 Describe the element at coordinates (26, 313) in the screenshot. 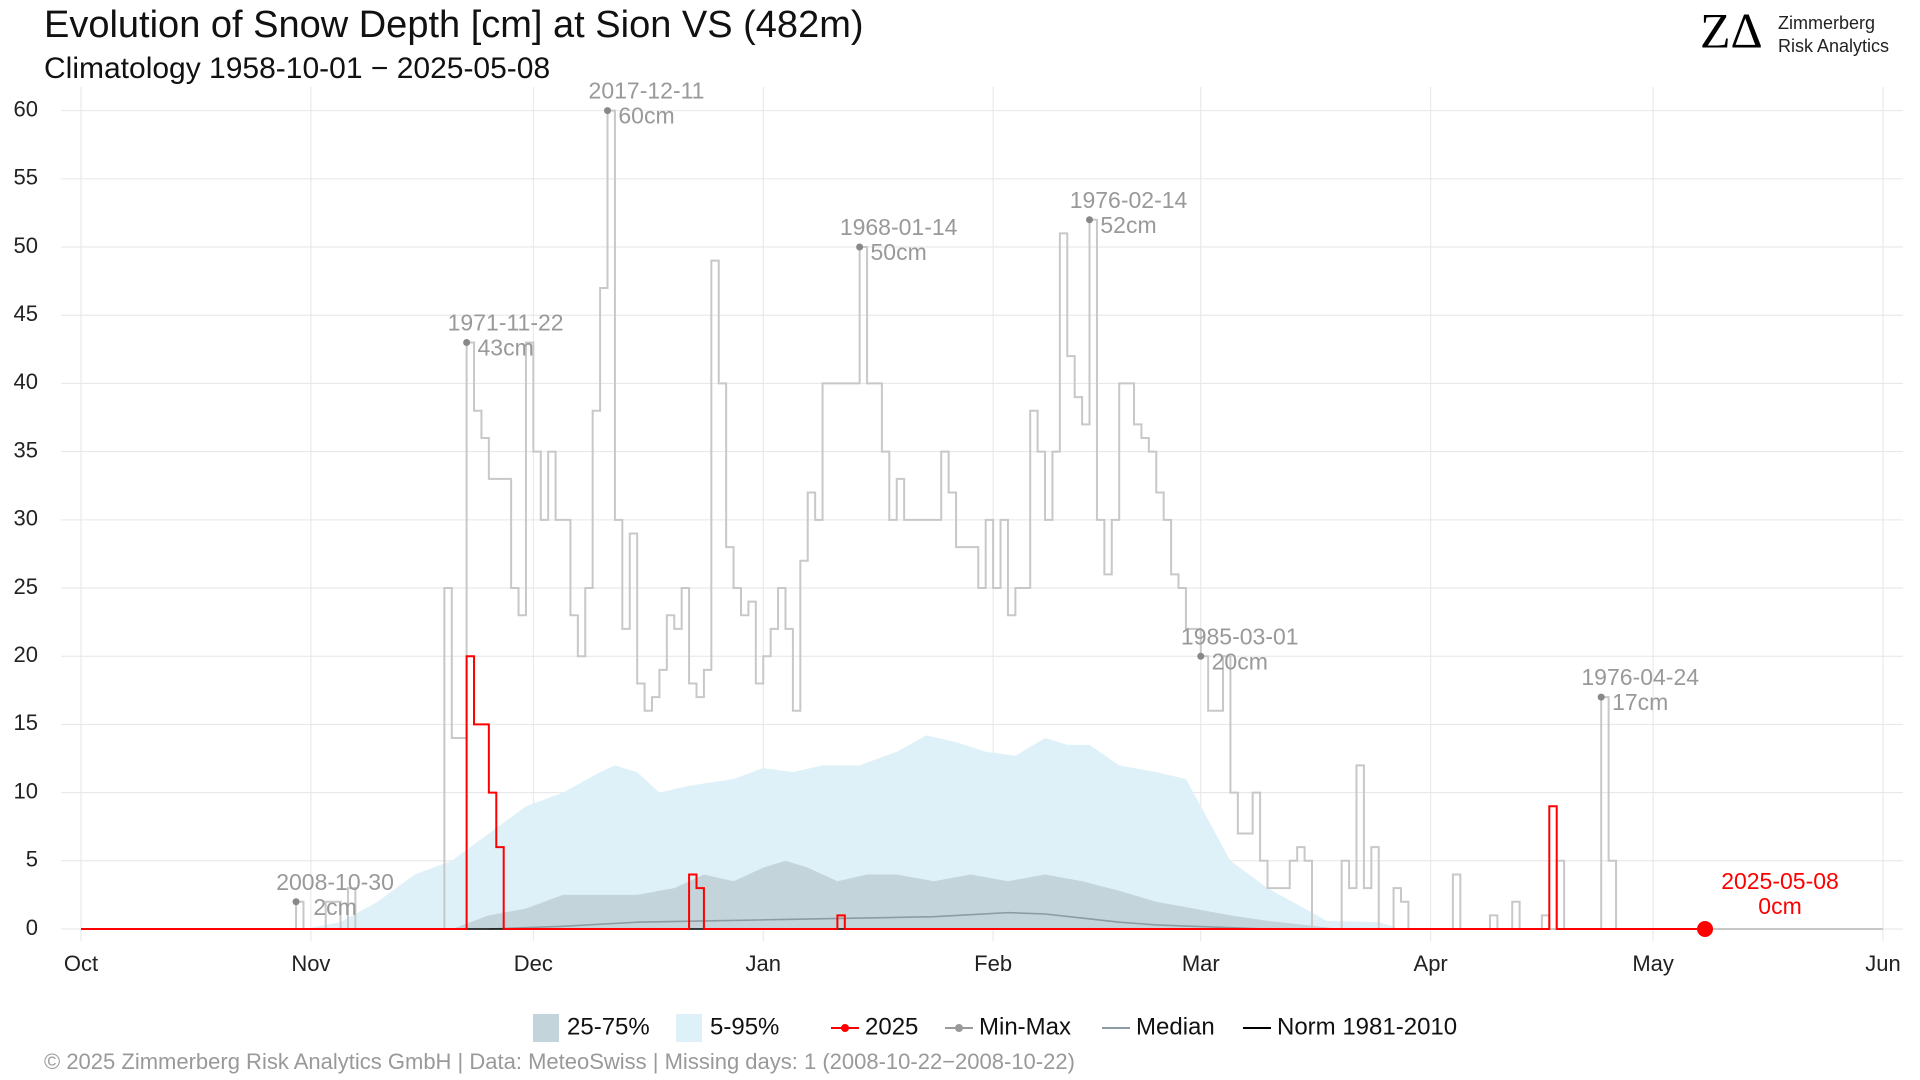

I see `y-tick-label: 45` at that location.